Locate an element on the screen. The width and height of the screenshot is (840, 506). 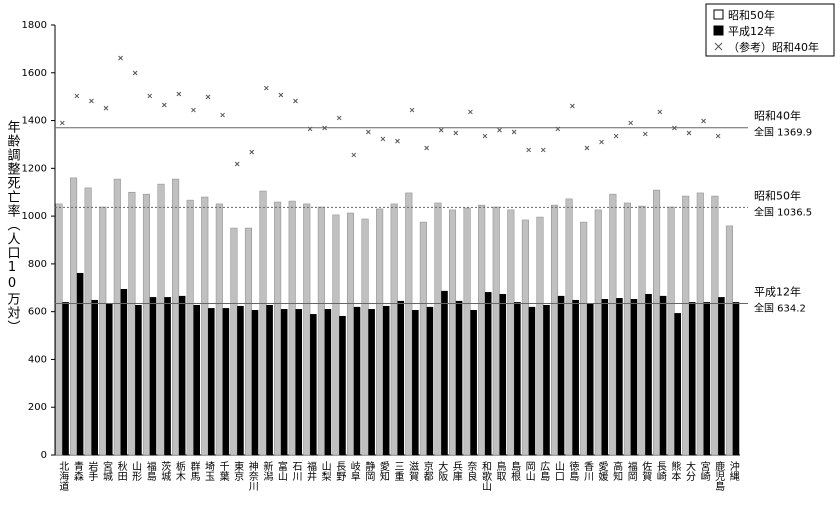
reference-name: 昭和50年 is located at coordinates (777, 195).